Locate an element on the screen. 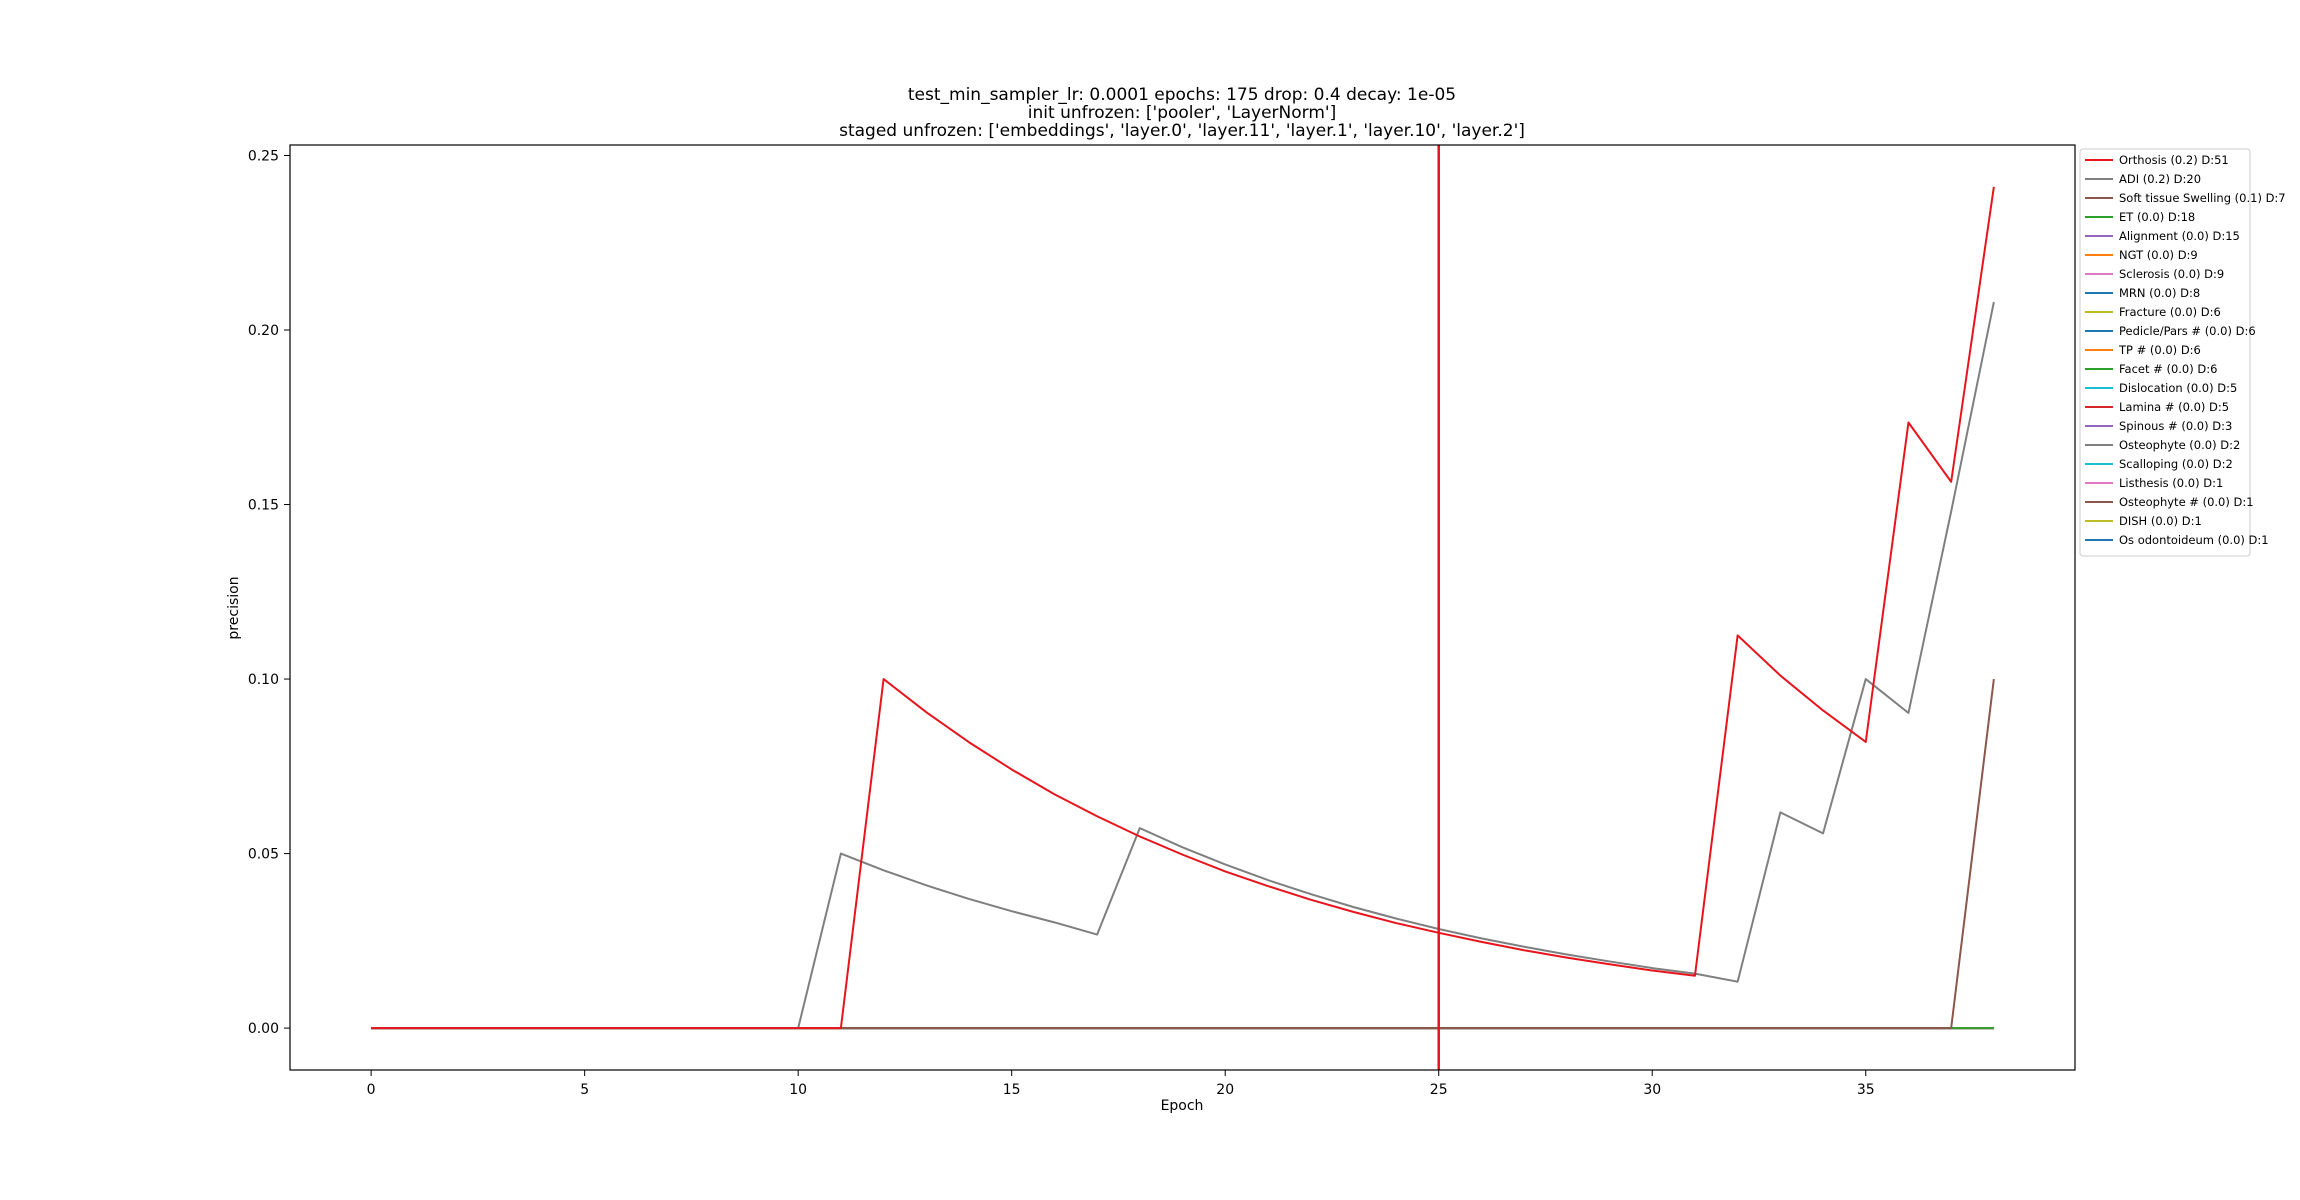  y-tick-label: 0.20 is located at coordinates (263, 331).